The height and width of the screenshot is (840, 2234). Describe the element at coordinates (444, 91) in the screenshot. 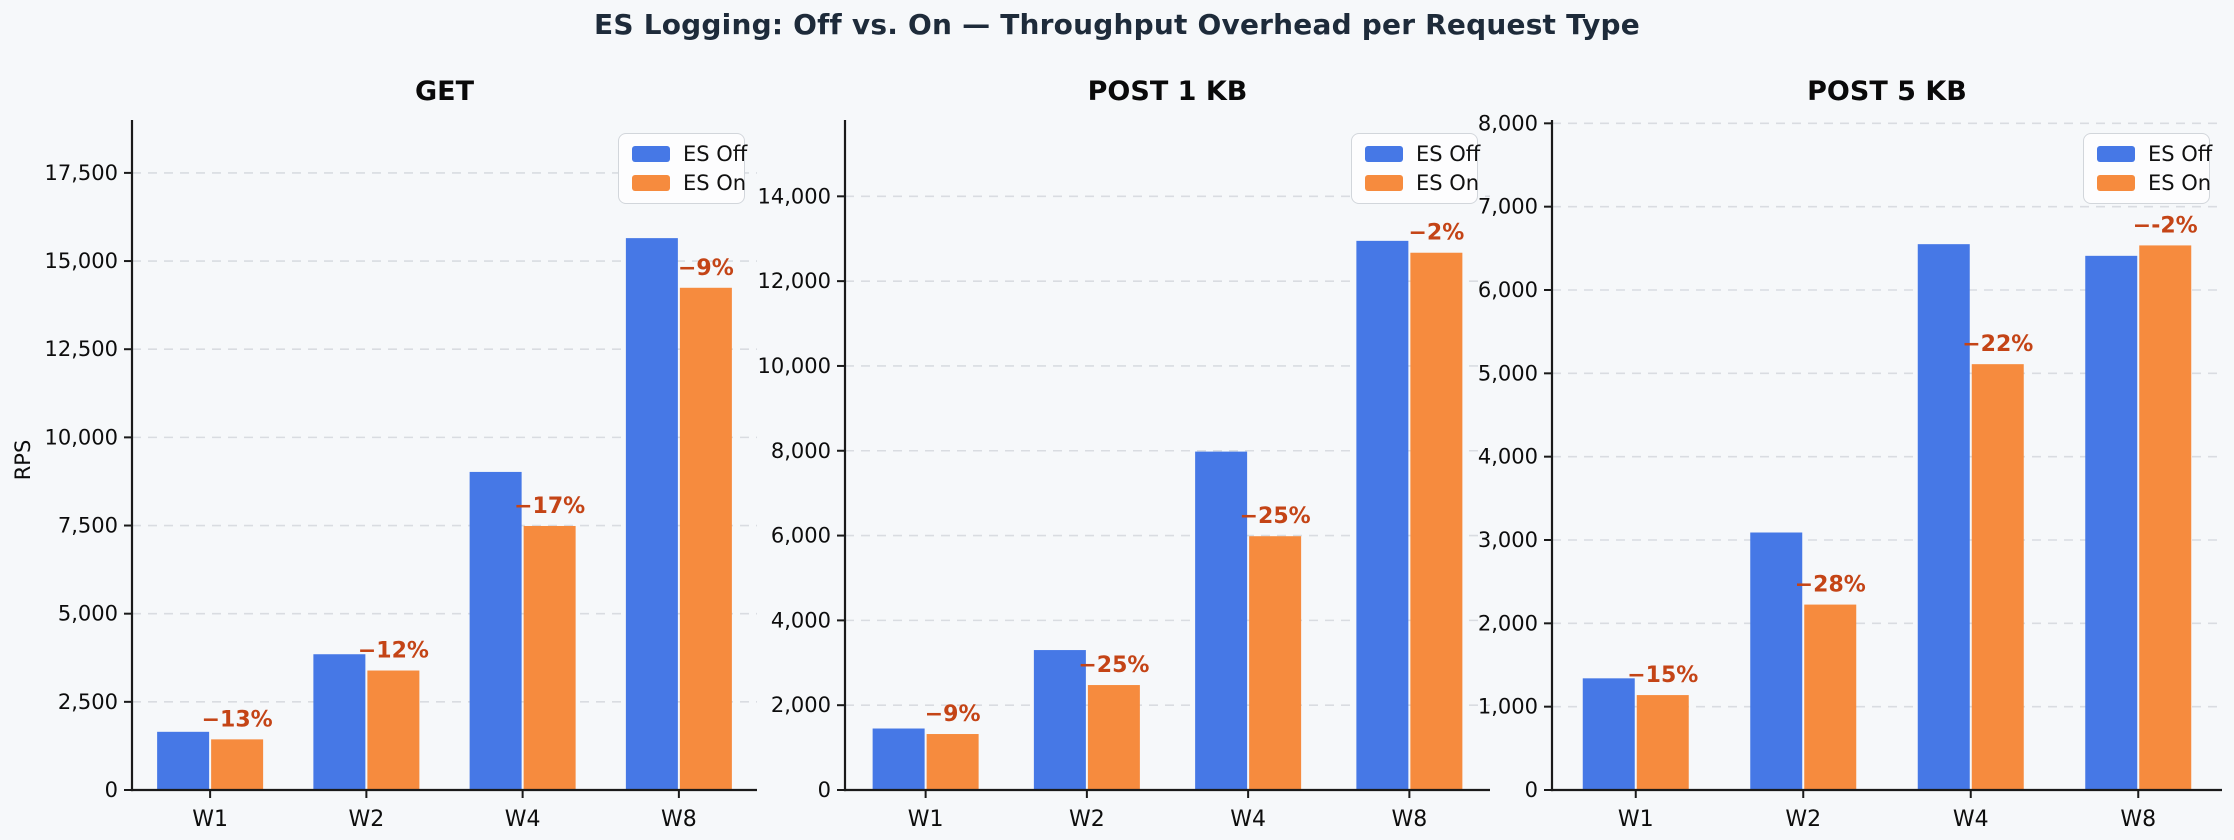

I see `subplot-title-get: GET` at that location.